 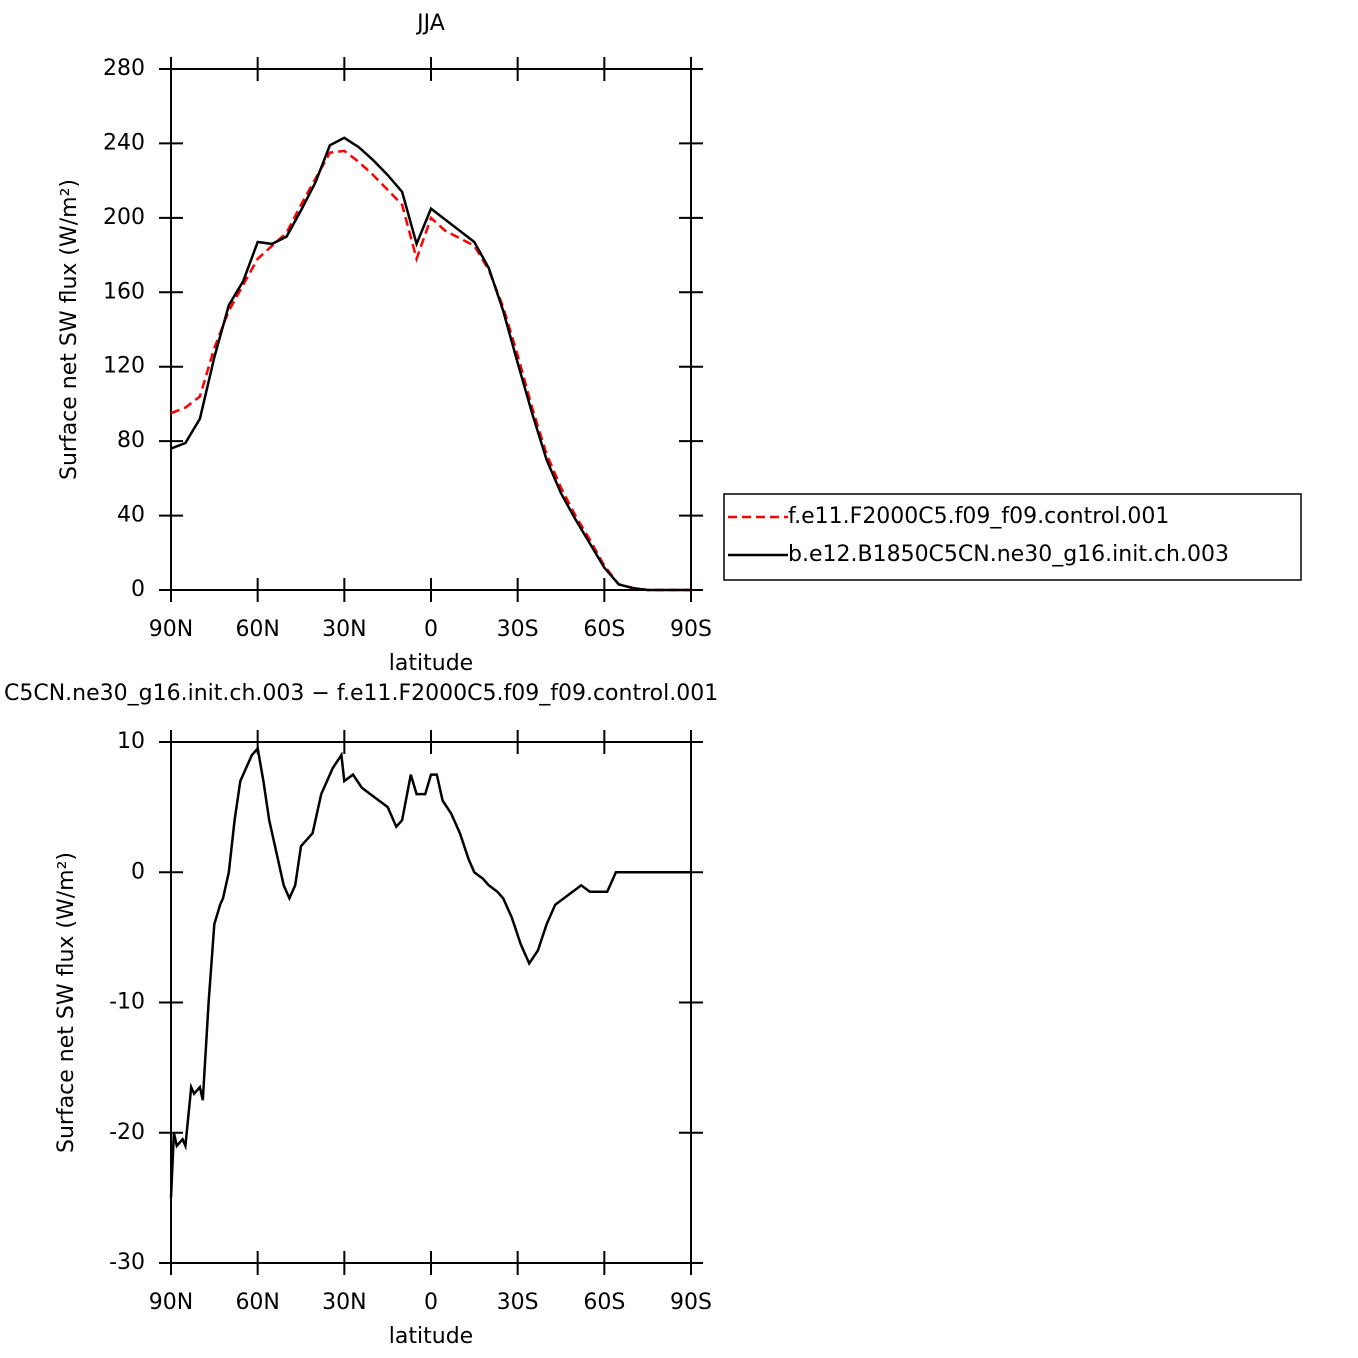 I want to click on y-tick-label: 120, so click(x=124, y=366).